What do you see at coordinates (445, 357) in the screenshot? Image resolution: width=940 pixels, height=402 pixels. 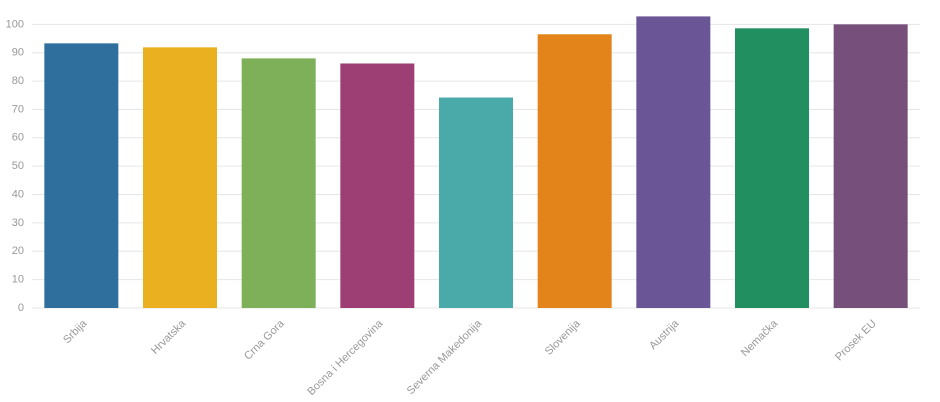 I see `x-tick-label: Severna Makedonija` at bounding box center [445, 357].